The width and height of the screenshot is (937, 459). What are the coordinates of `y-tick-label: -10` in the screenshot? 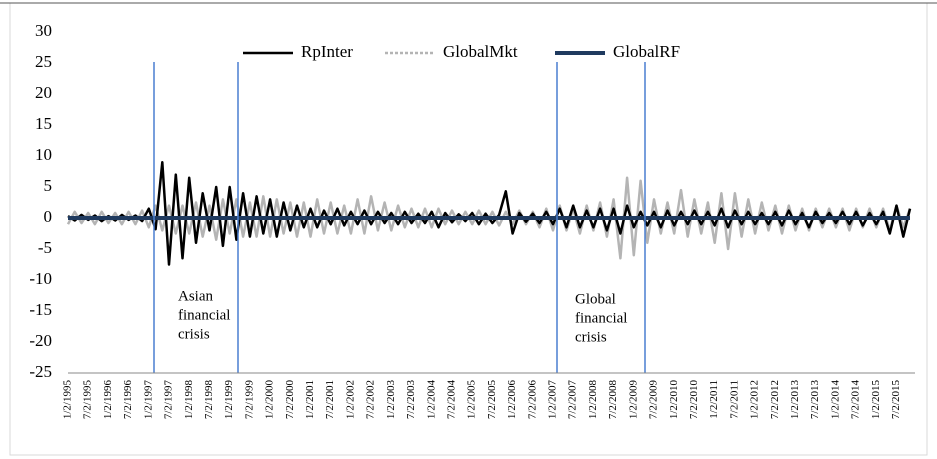 It's located at (40, 278).